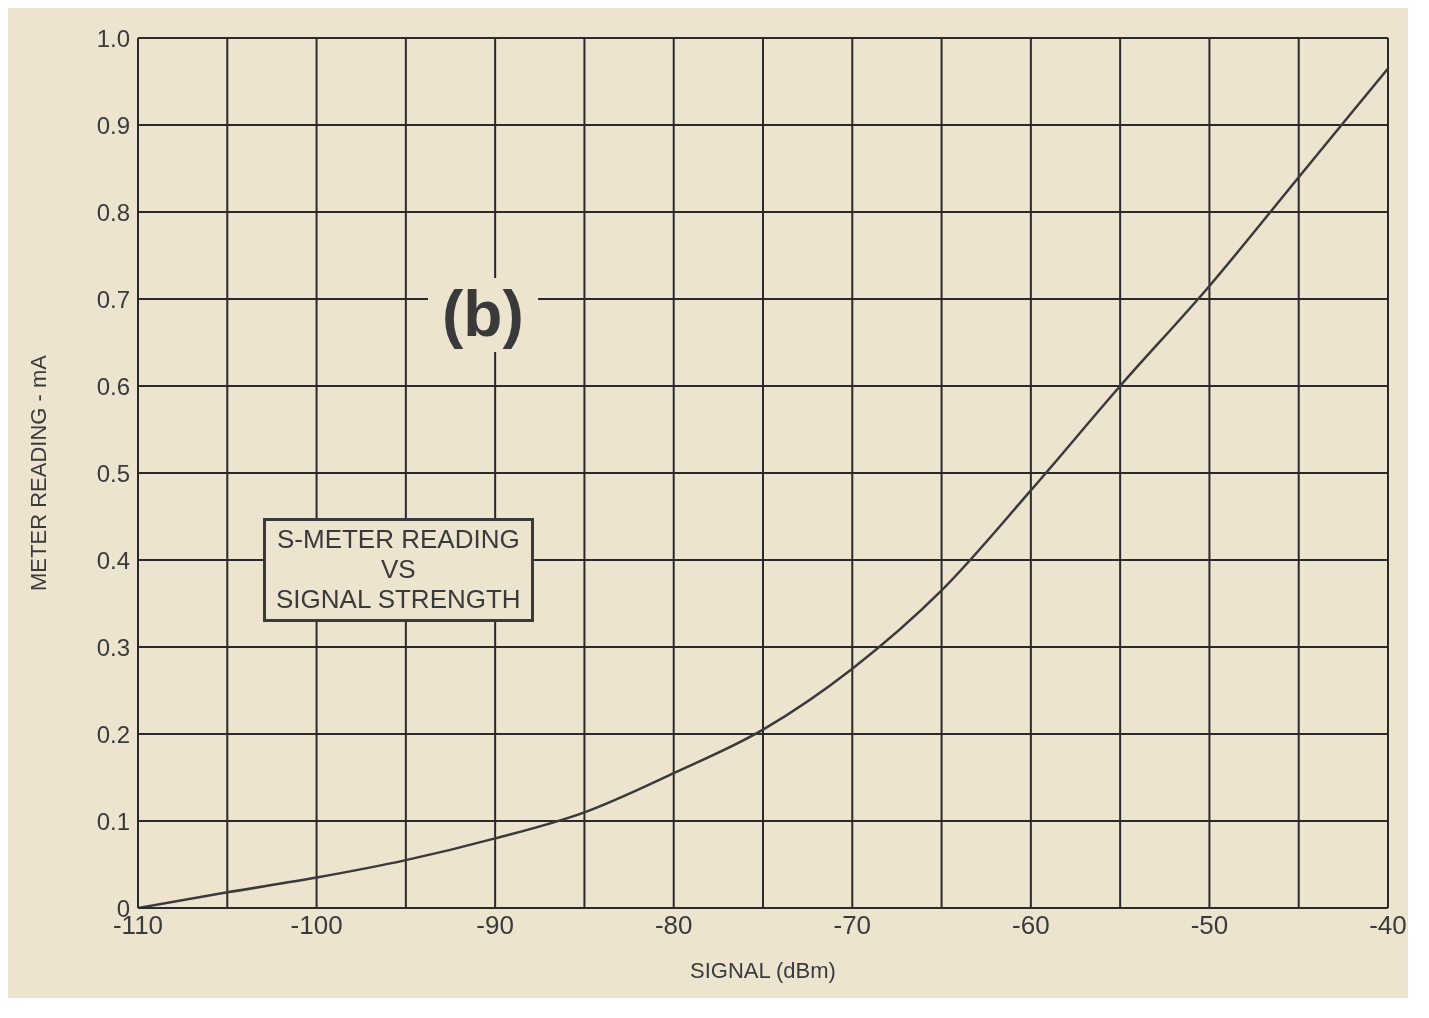 This screenshot has width=1429, height=1018. I want to click on x-tick-label: -70, so click(852, 925).